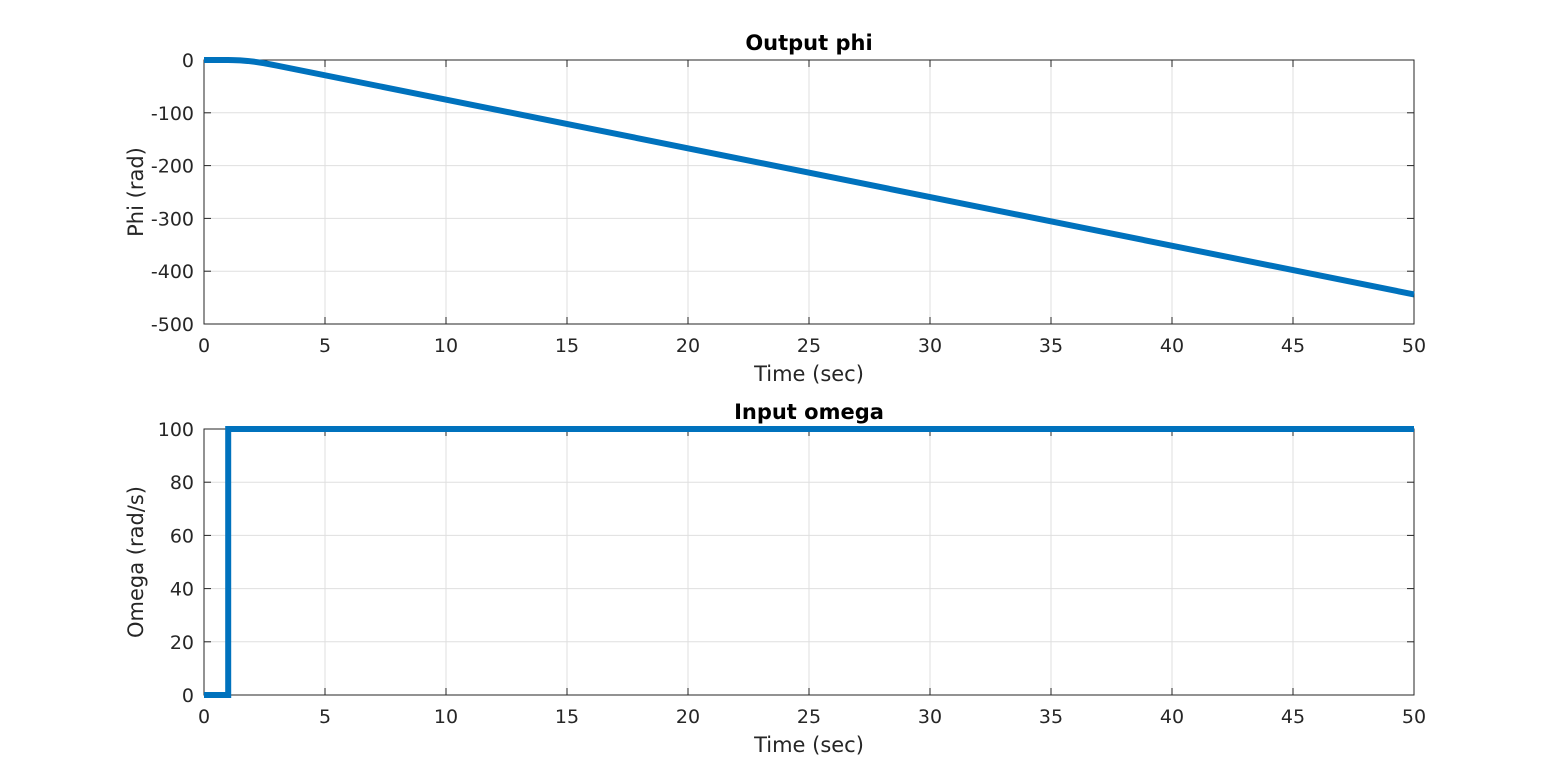 The height and width of the screenshot is (781, 1563). What do you see at coordinates (172, 114) in the screenshot?
I see `y-tick-label: -100` at bounding box center [172, 114].